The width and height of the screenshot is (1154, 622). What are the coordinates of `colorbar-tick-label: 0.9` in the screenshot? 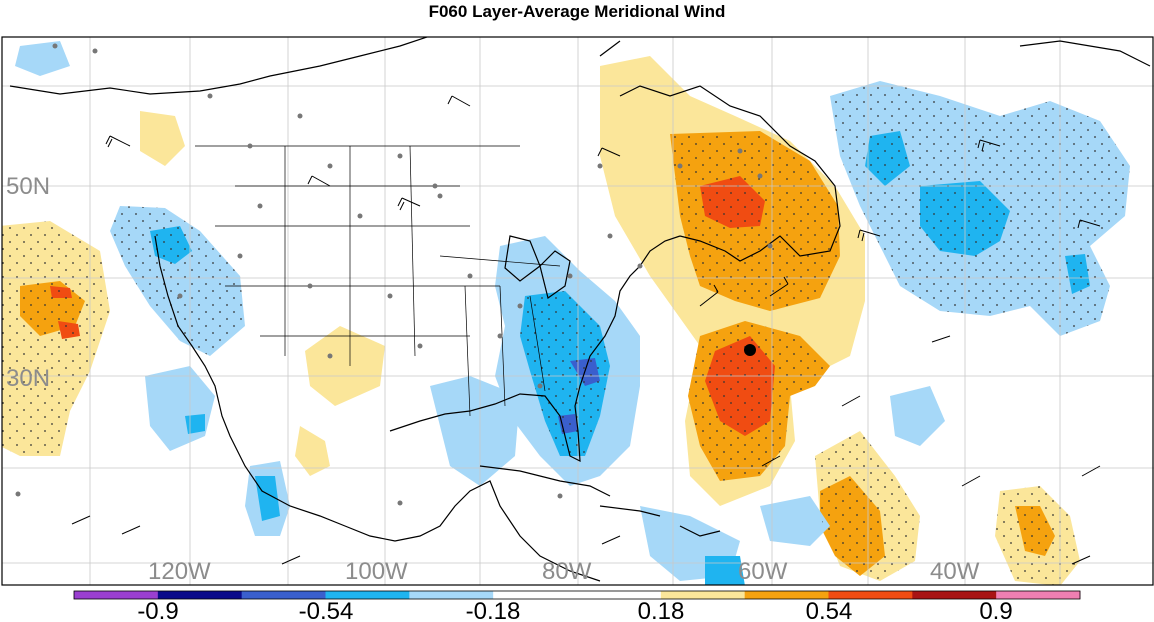 It's located at (995, 610).